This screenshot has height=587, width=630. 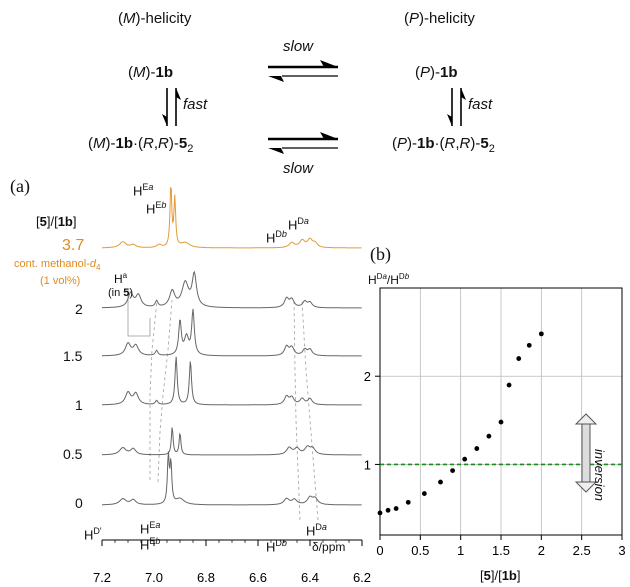 I want to click on orange-ratio-value: 3.7, so click(x=73, y=245).